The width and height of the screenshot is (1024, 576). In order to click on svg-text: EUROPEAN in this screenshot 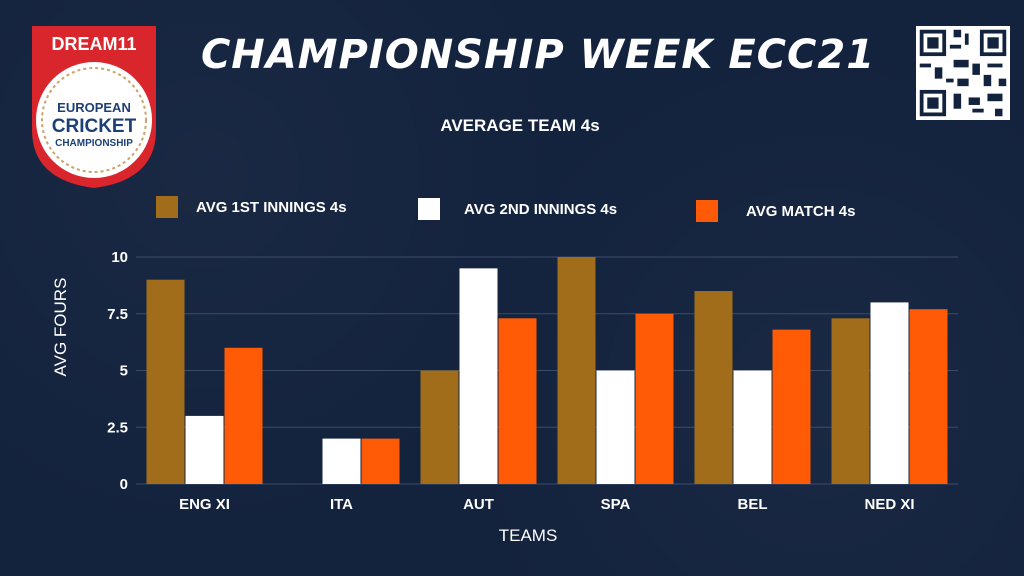, I will do `click(94, 107)`.